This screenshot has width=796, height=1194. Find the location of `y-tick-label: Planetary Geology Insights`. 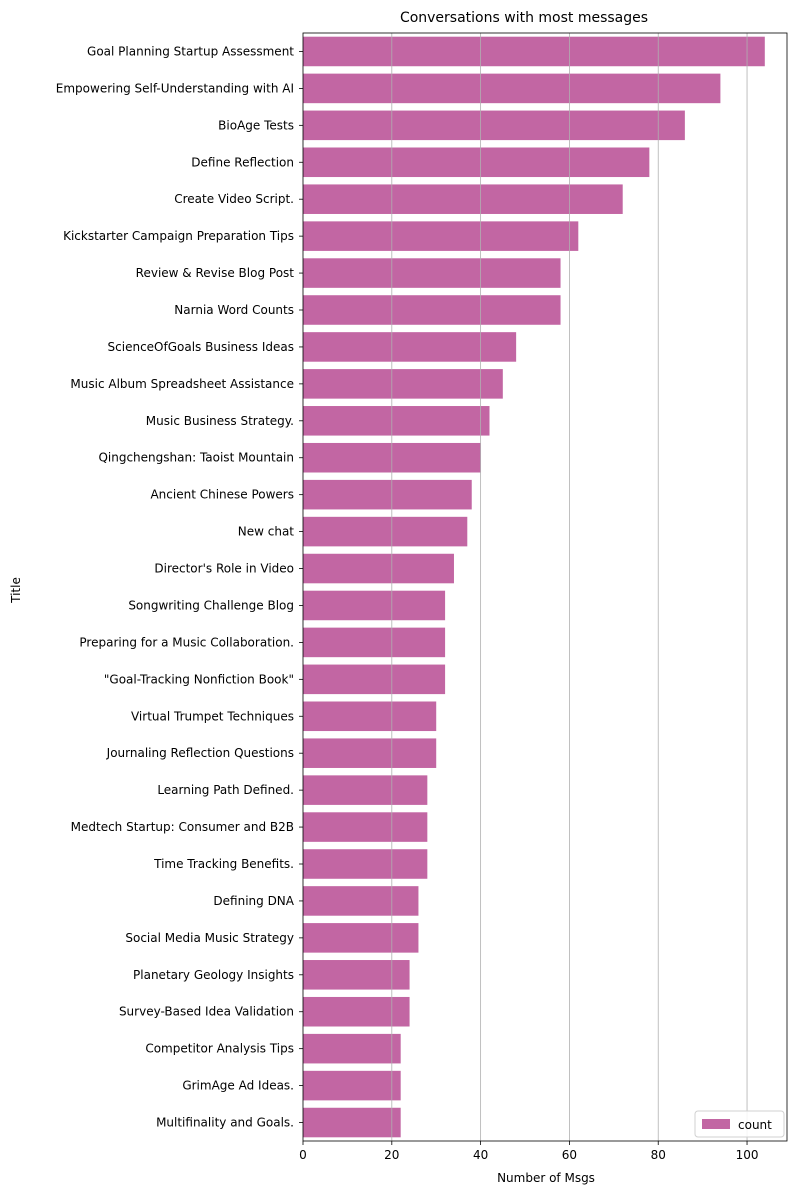

y-tick-label: Planetary Geology Insights is located at coordinates (213, 975).